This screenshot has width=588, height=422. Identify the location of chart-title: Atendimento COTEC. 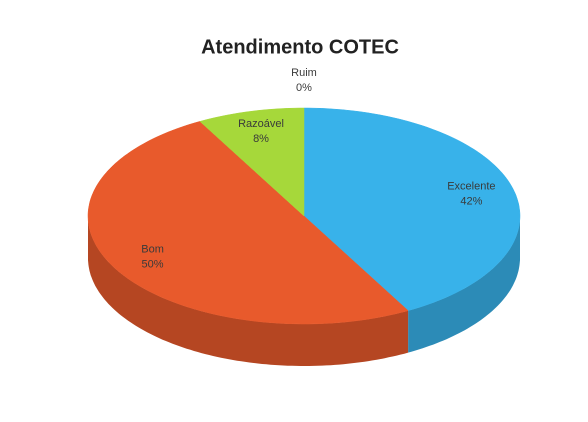
(300, 47).